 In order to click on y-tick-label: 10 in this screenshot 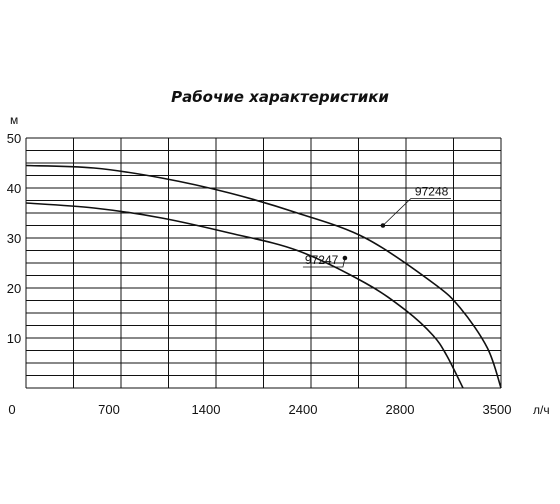, I will do `click(14, 338)`.